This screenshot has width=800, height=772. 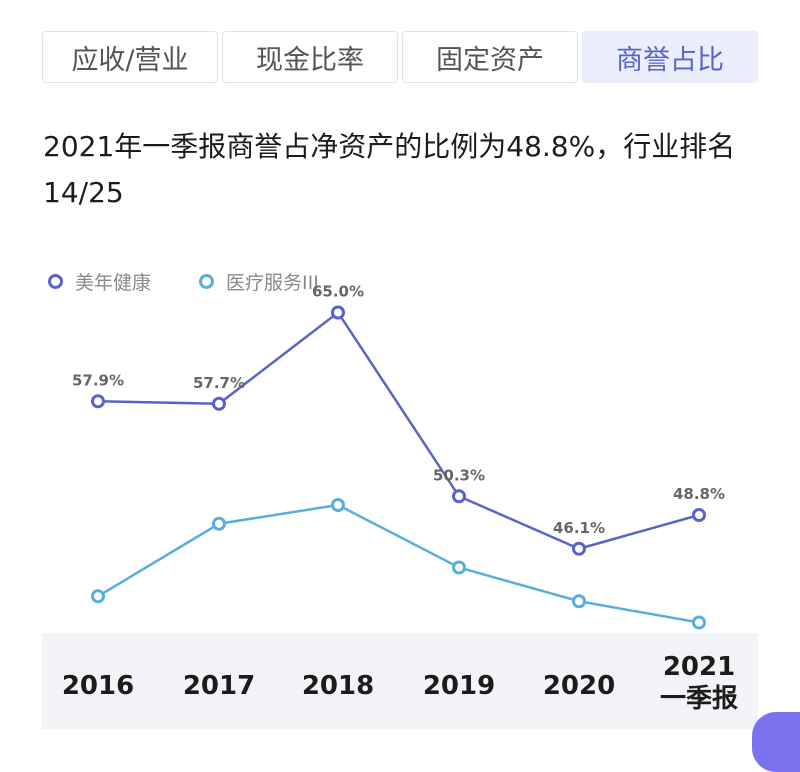 I want to click on chart-legend: 美年健康 医疗服务III, so click(x=207, y=281).